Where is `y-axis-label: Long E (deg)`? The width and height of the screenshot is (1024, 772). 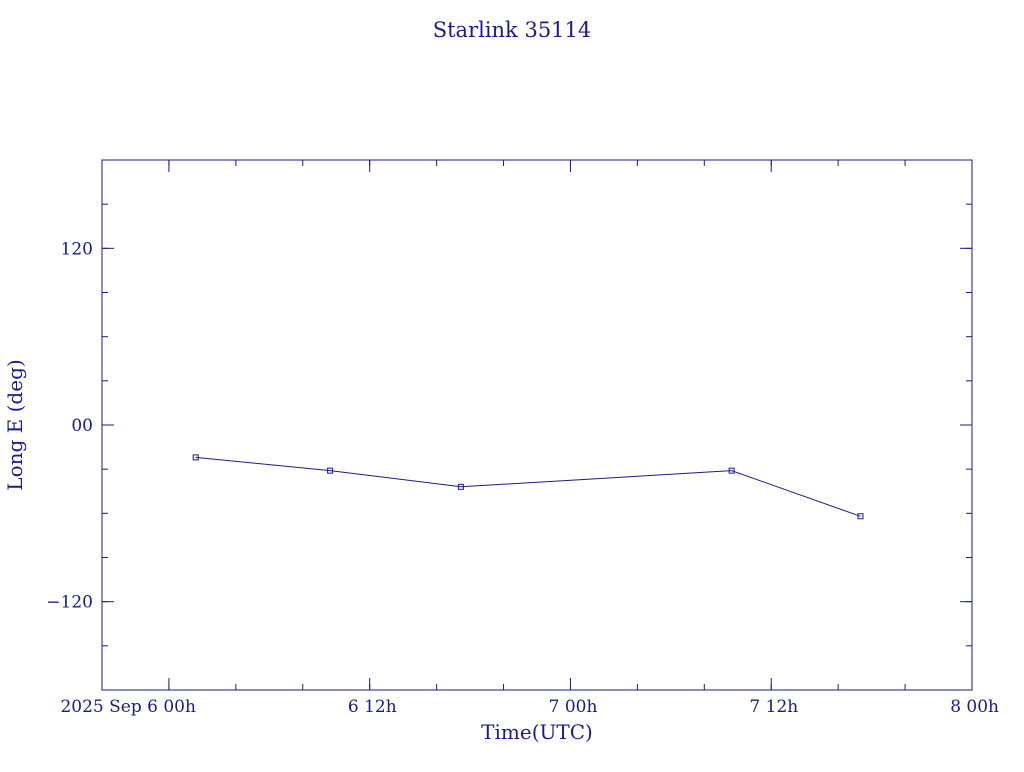 y-axis-label: Long E (deg) is located at coordinates (15, 424).